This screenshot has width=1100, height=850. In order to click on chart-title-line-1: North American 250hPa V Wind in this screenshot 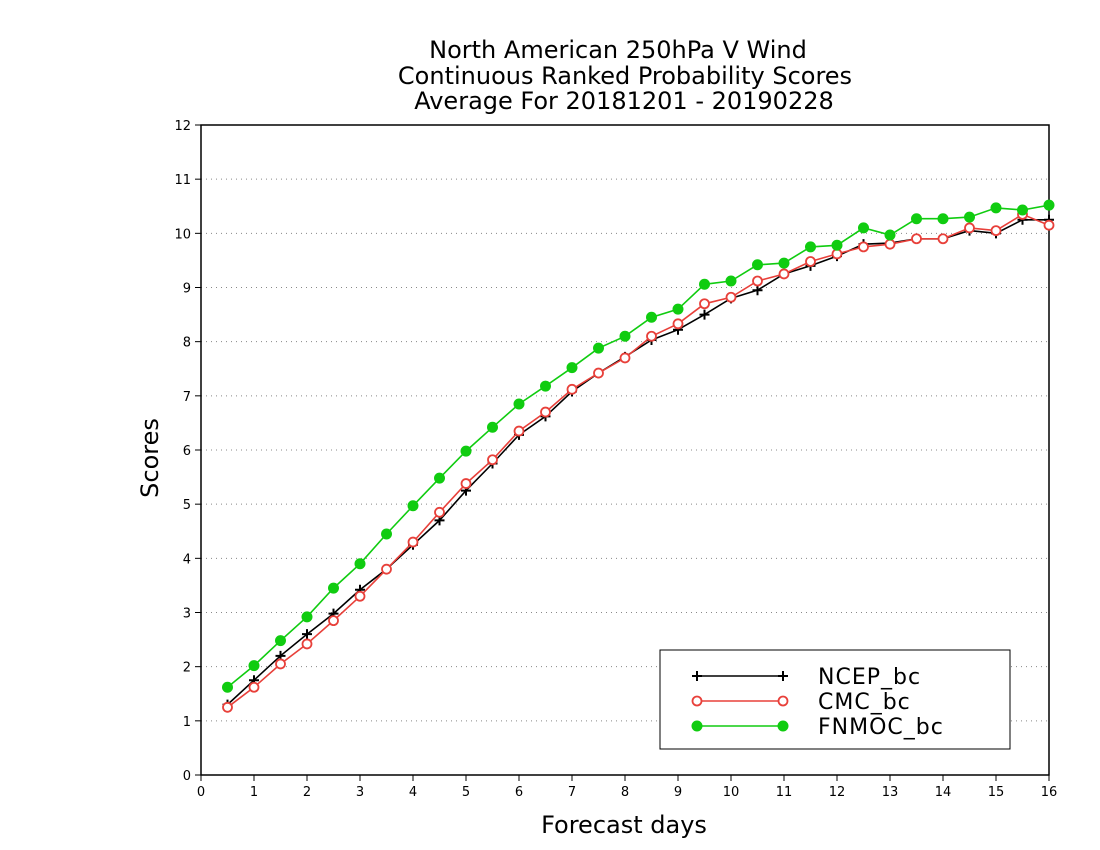, I will do `click(618, 50)`.